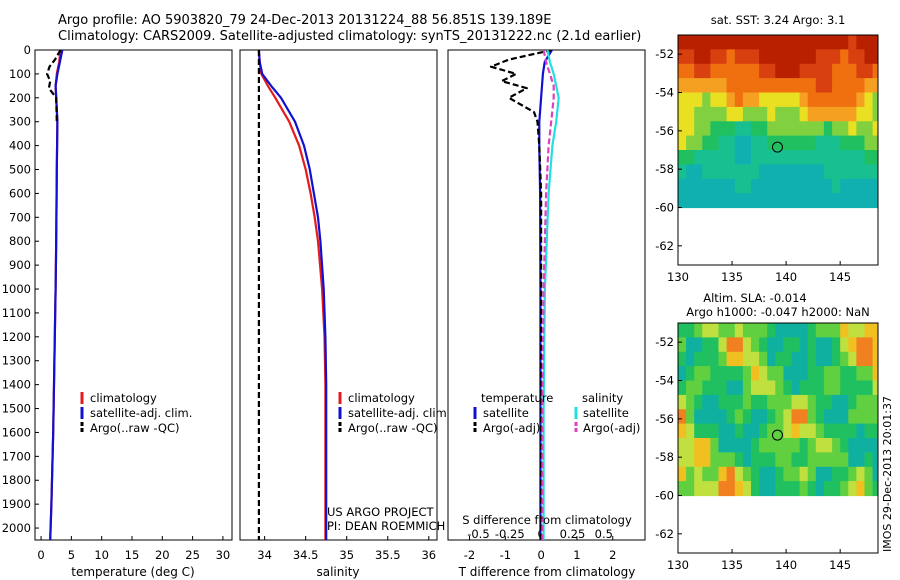 Image resolution: width=900 pixels, height=580 pixels. What do you see at coordinates (778, 410) in the screenshot?
I see `sla-heatmap-cells` at bounding box center [778, 410].